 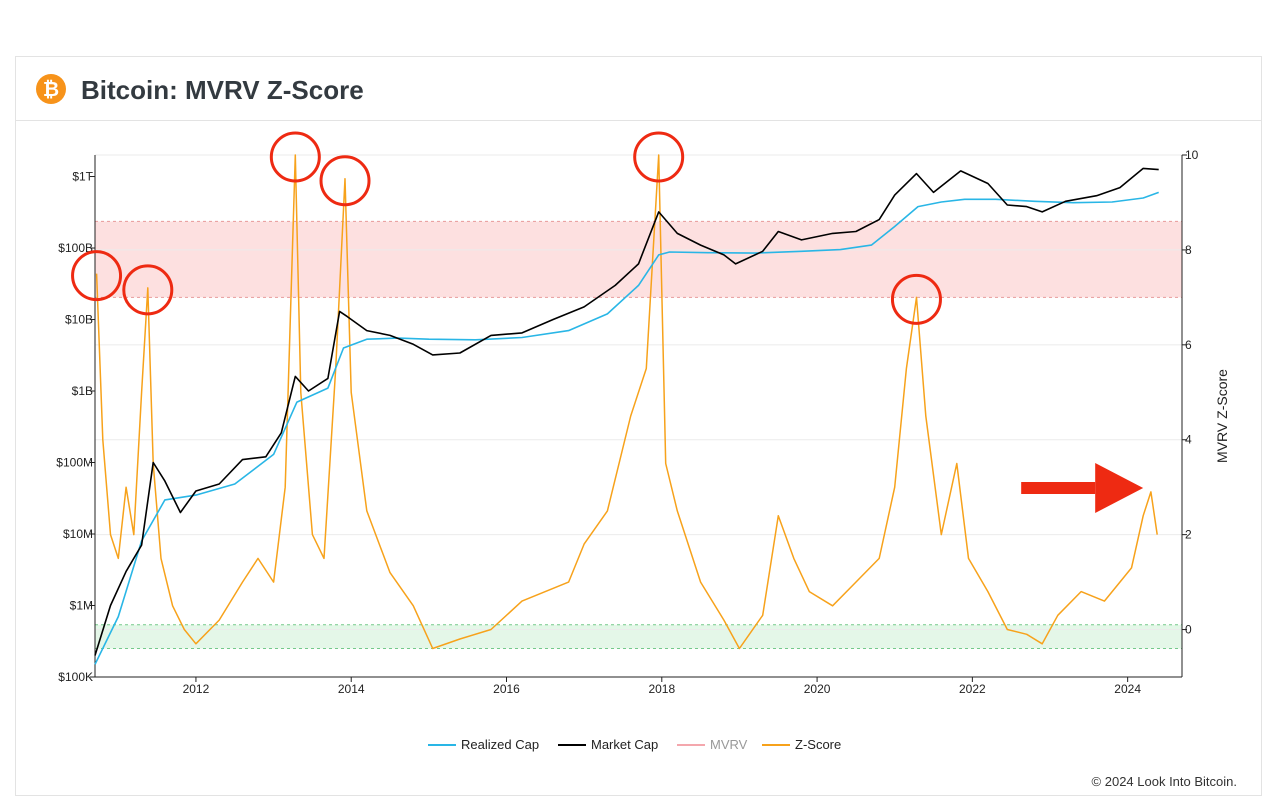 I want to click on x-tick-label: 2016, so click(x=506, y=689).